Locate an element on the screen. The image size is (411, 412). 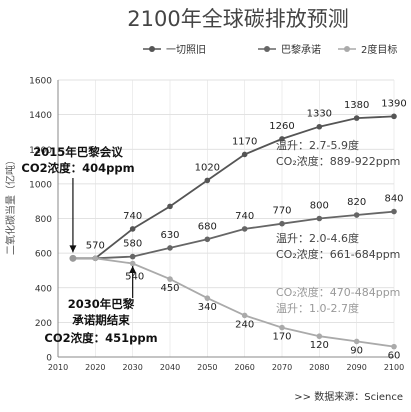
y-tick-label: 1200 is located at coordinates (40, 151).